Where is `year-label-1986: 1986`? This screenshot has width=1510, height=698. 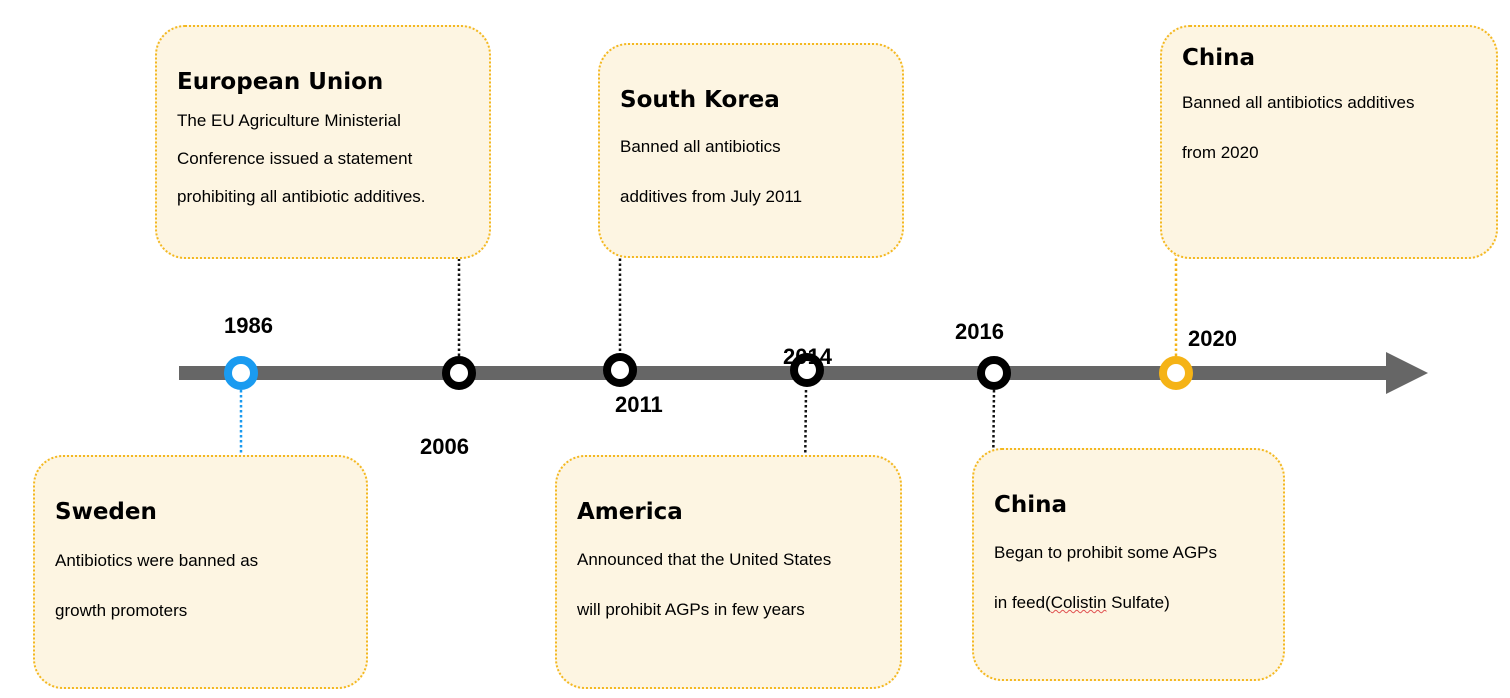 year-label-1986: 1986 is located at coordinates (248, 325).